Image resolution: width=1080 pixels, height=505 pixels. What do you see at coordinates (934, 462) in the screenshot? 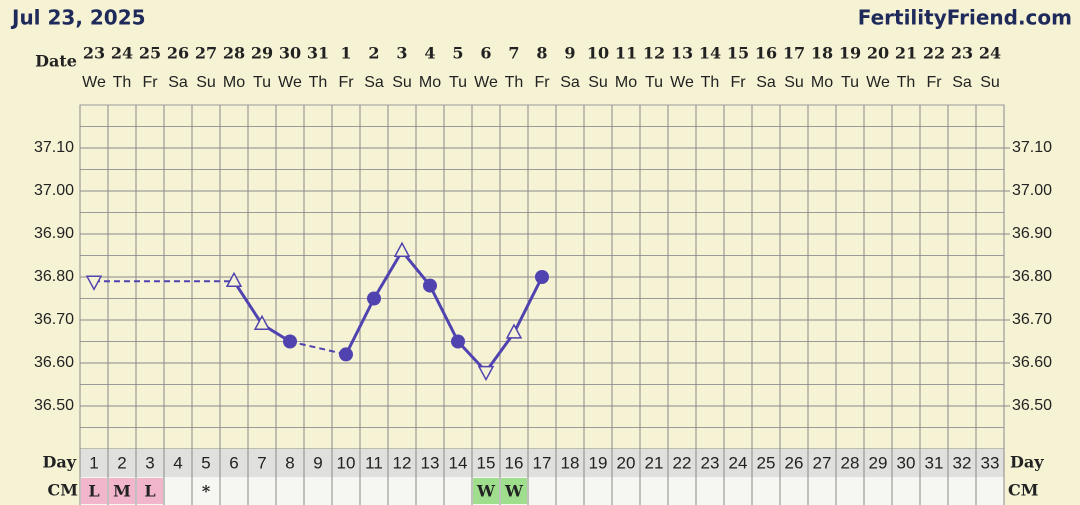
I see `day-number: 31` at bounding box center [934, 462].